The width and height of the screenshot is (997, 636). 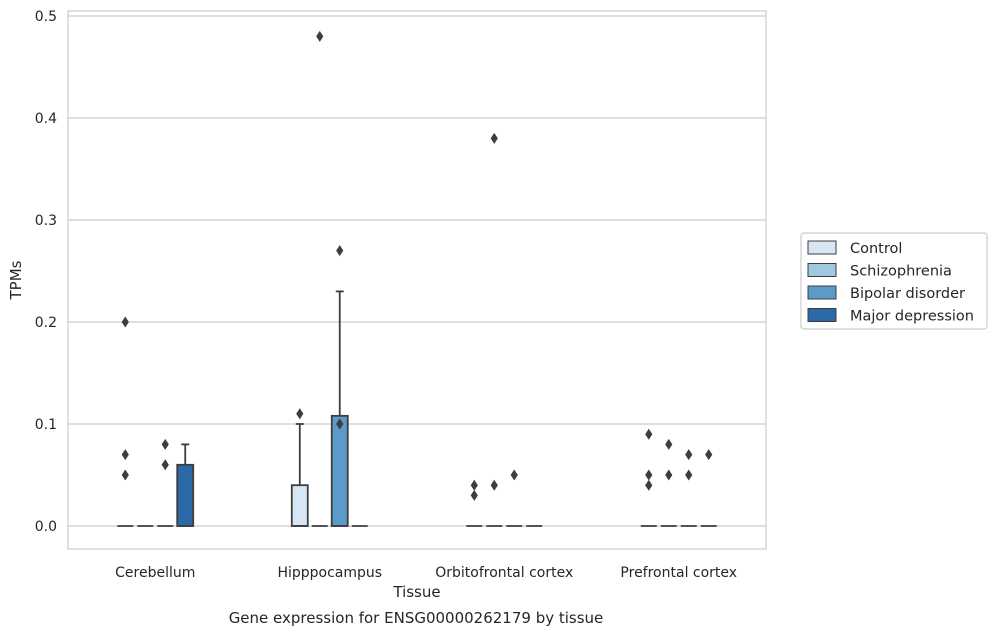 I want to click on y-tick-label: 0.5, so click(x=46, y=17).